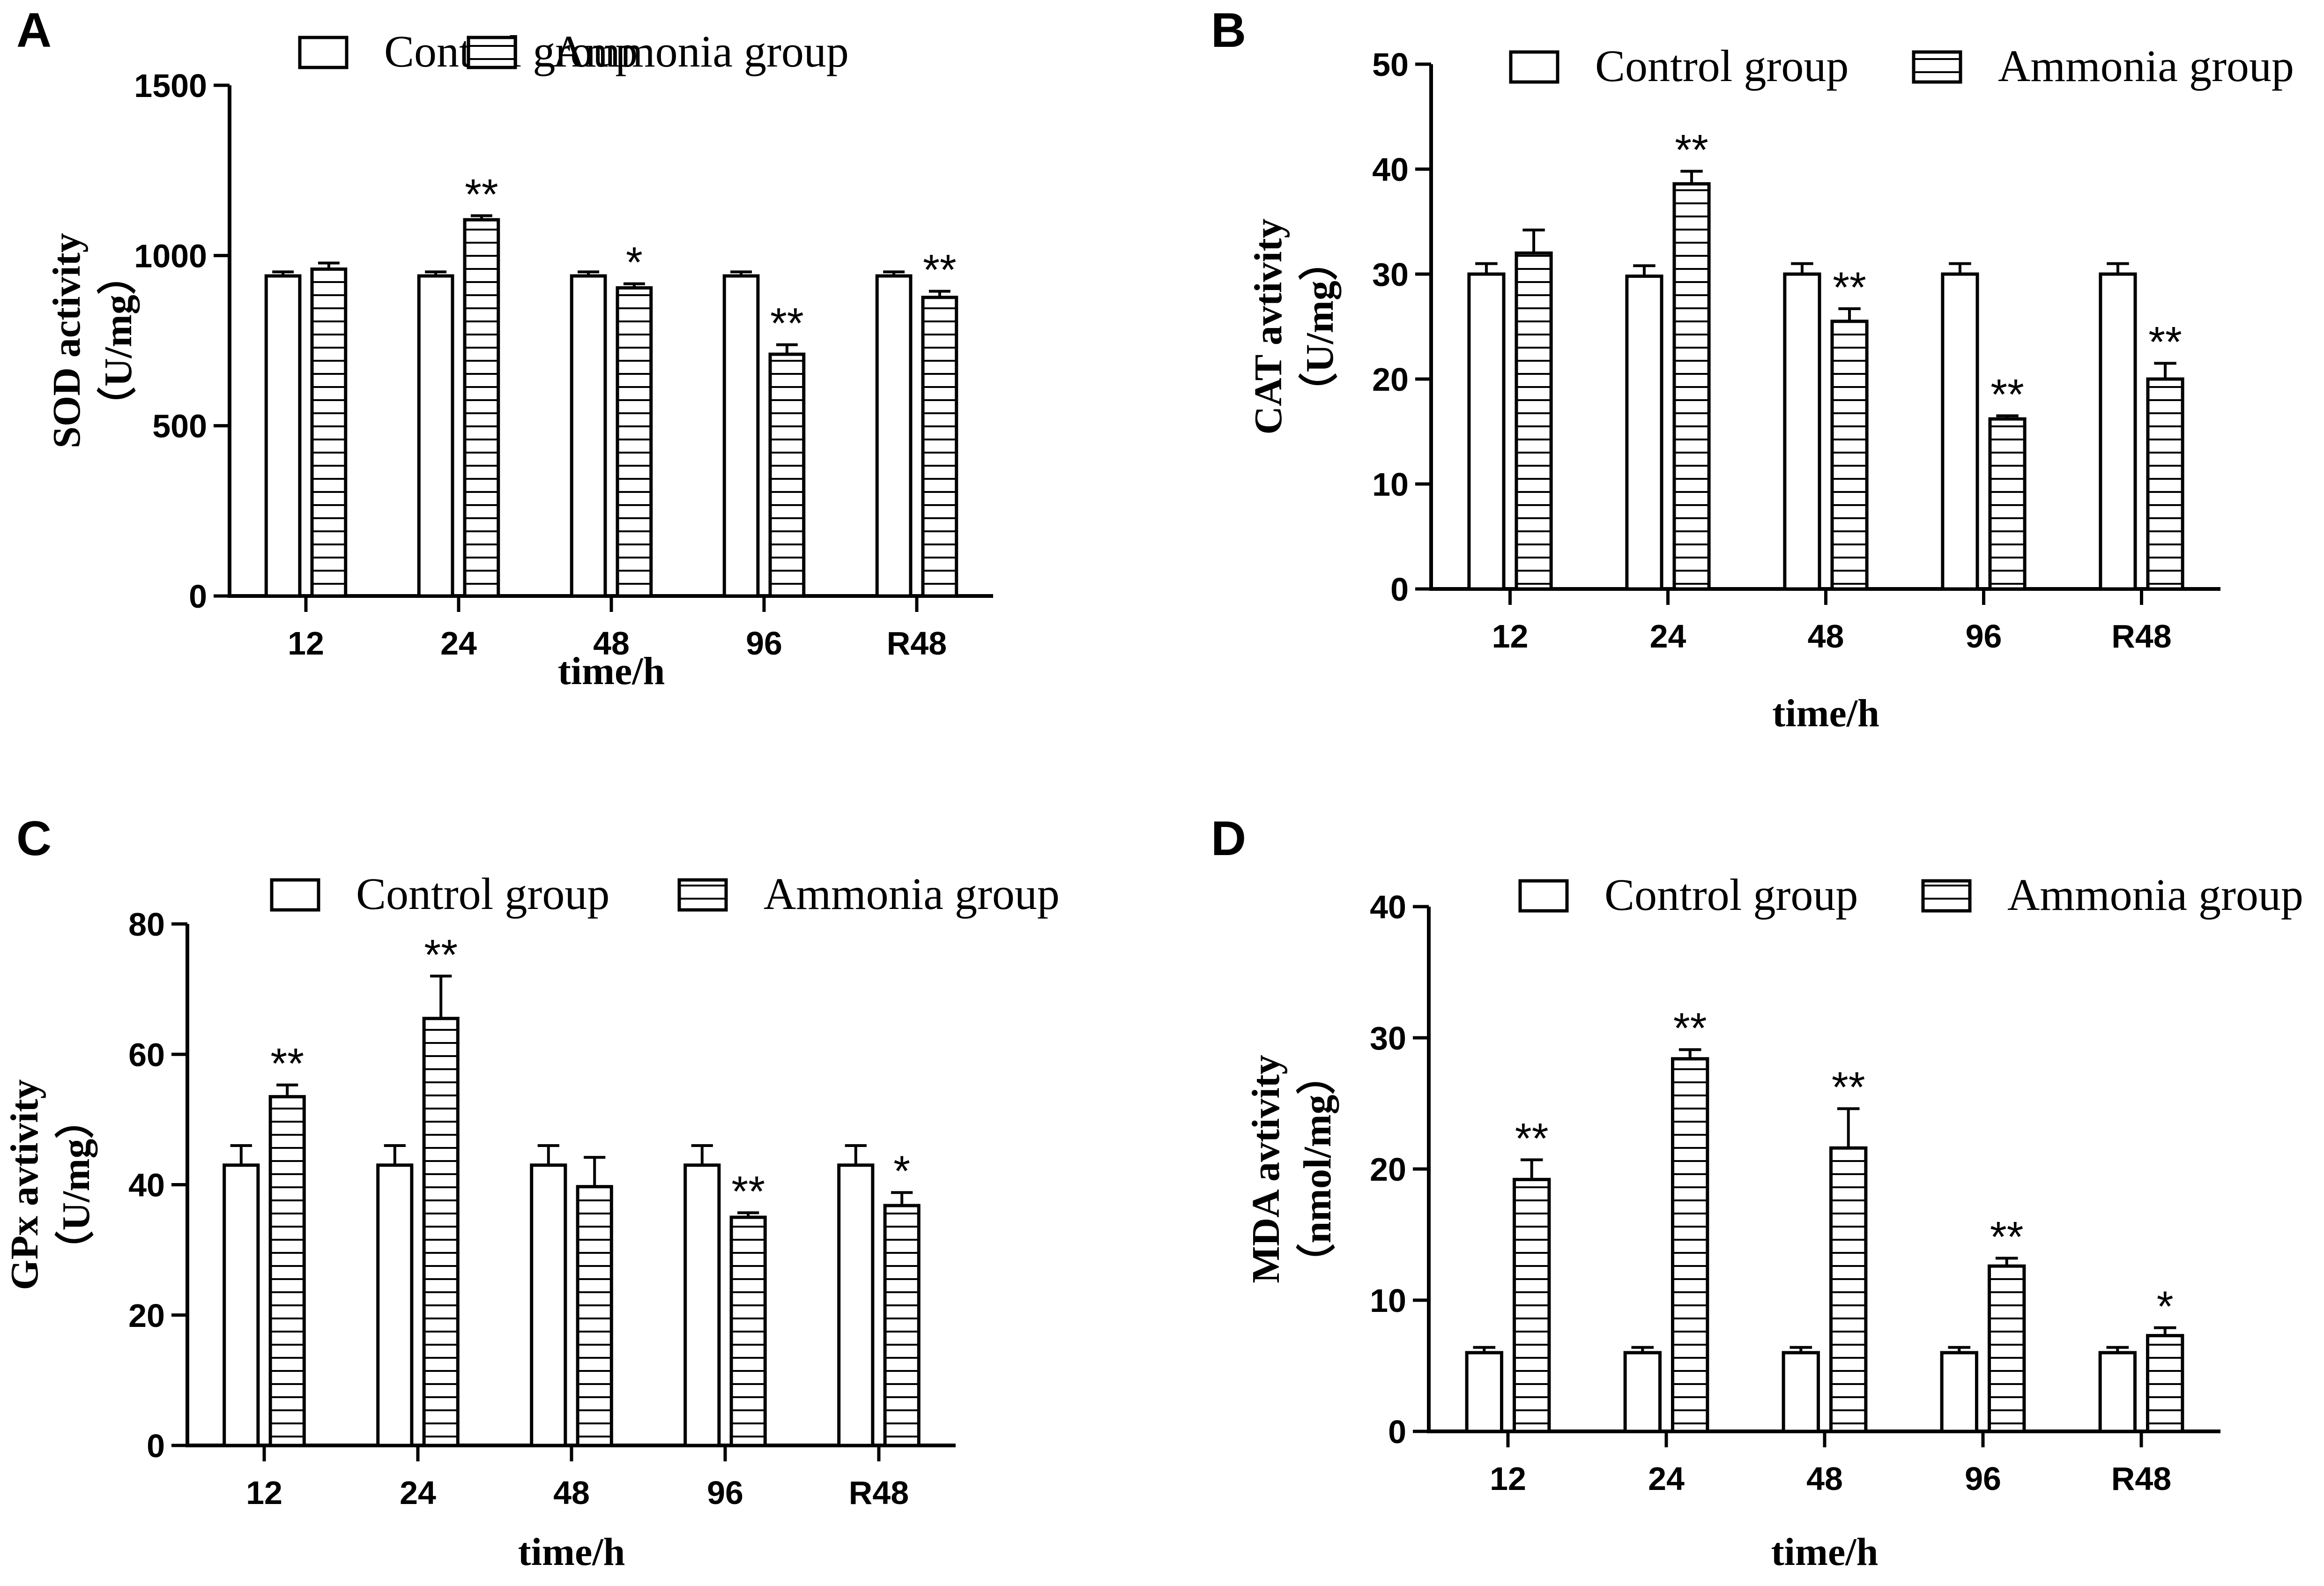 Image resolution: width=2324 pixels, height=1586 pixels. I want to click on y-axis-title: MDA avtivity, so click(1266, 1169).